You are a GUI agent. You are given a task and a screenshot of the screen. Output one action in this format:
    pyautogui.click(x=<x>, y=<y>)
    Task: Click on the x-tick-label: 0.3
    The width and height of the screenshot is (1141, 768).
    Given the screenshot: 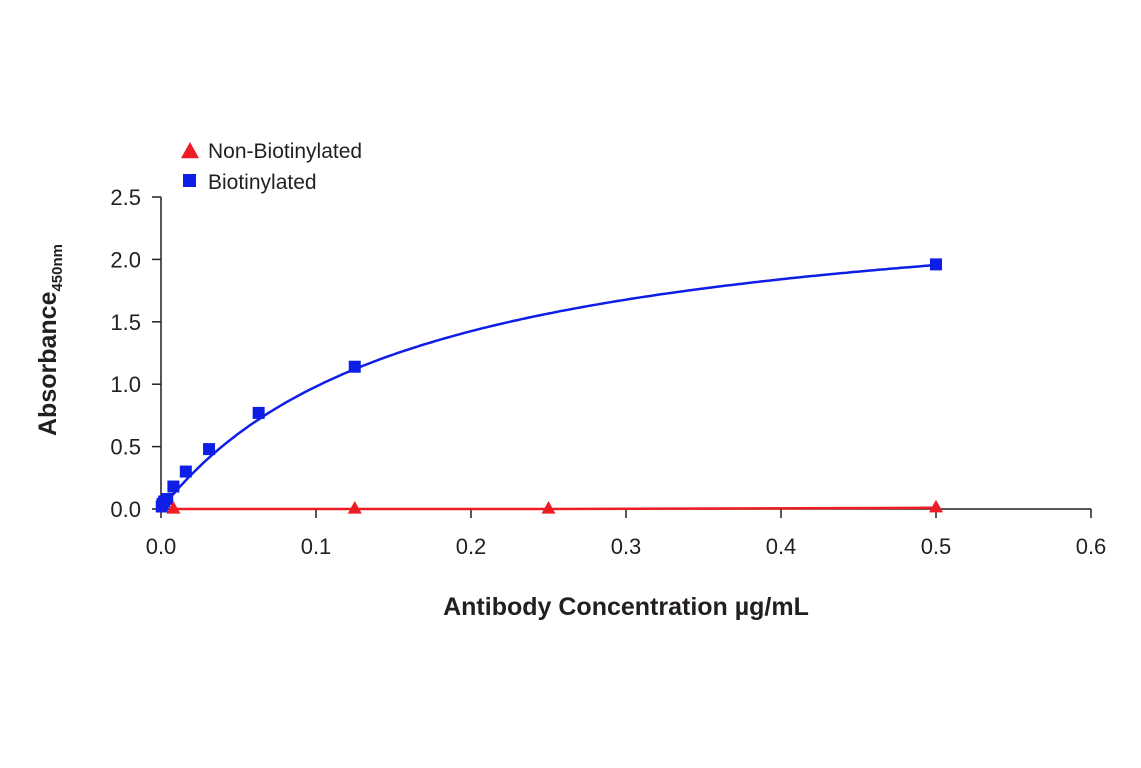 What is the action you would take?
    pyautogui.click(x=626, y=546)
    